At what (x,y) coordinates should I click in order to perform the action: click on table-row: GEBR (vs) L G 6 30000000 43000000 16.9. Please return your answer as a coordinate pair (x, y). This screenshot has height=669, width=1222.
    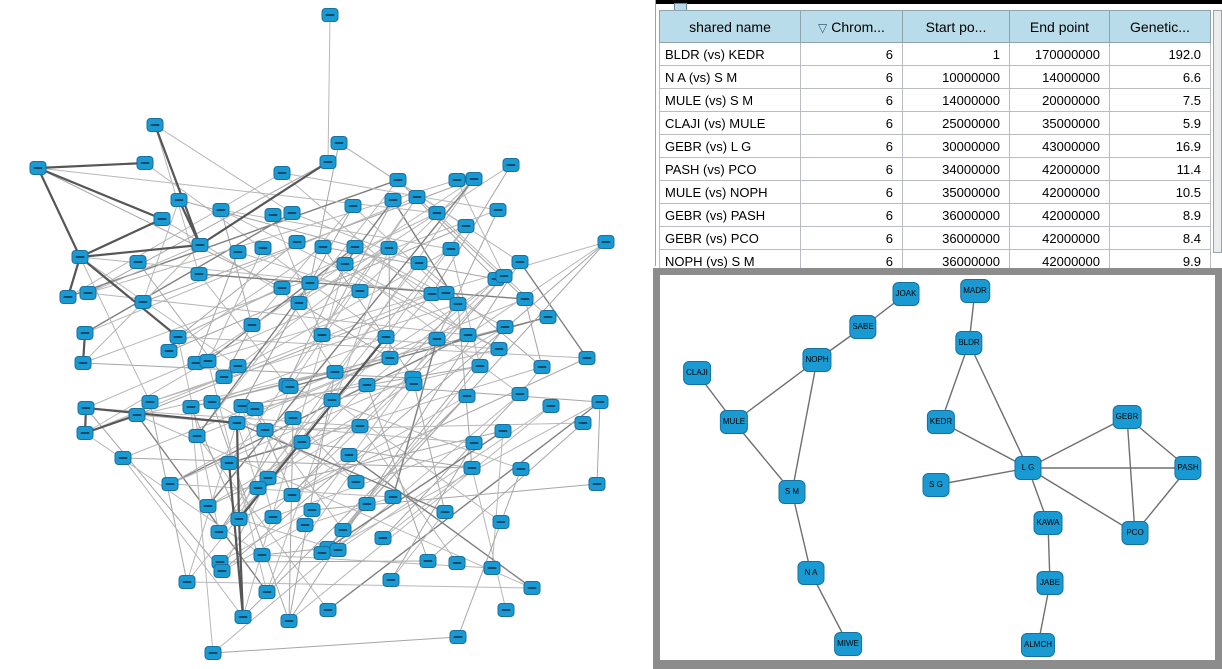
    Looking at the image, I should click on (935, 146).